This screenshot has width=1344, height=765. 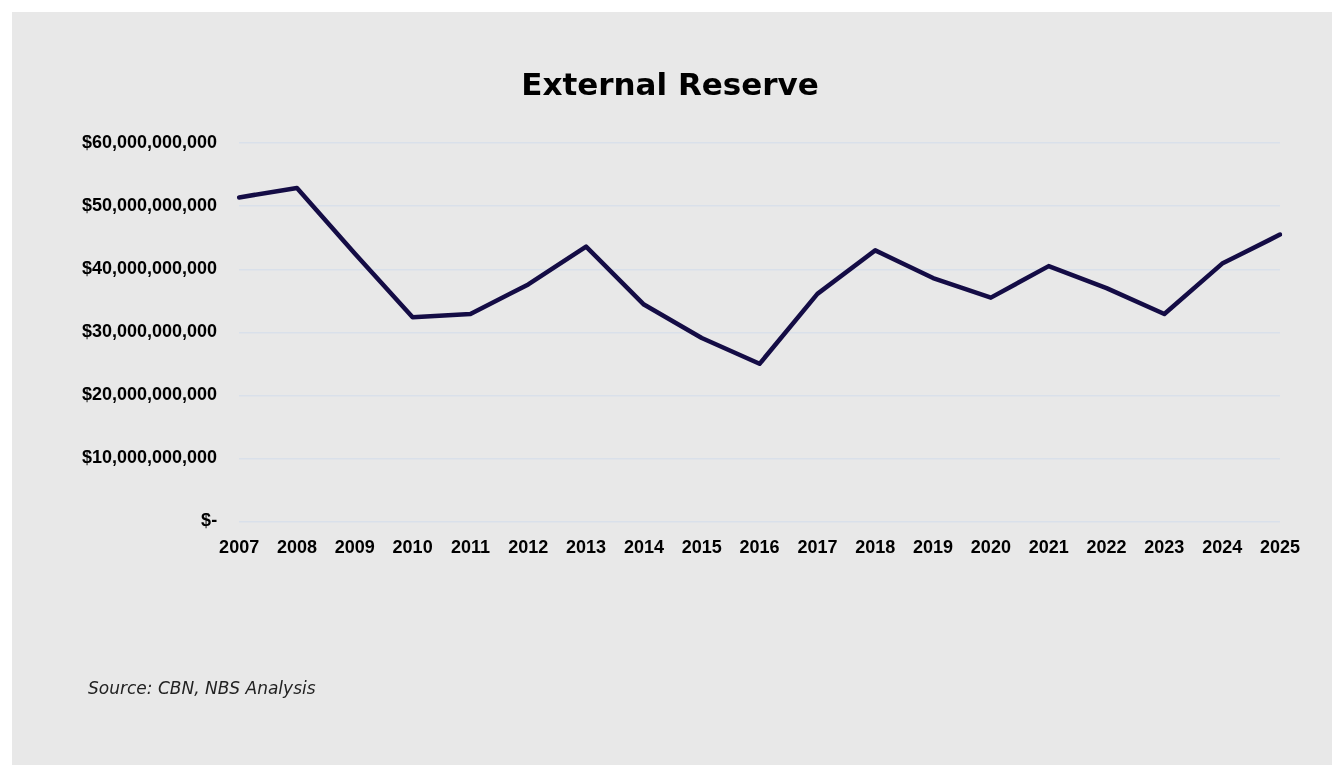 What do you see at coordinates (990, 547) in the screenshot?
I see `x-tick-label: 2020` at bounding box center [990, 547].